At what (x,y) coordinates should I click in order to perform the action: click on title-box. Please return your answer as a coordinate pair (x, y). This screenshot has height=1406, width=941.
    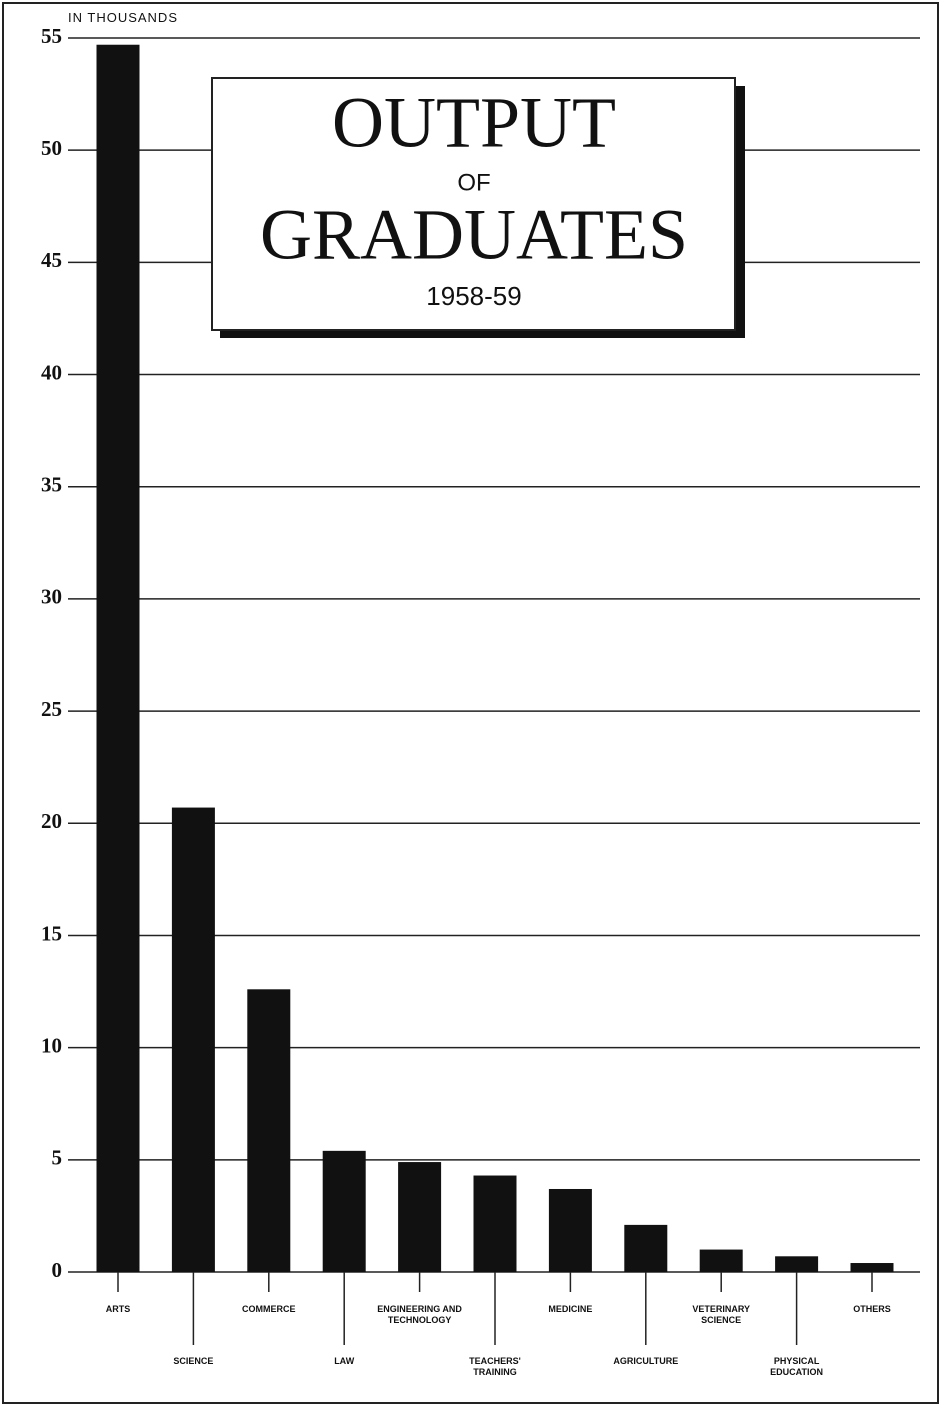
    Looking at the image, I should click on (473, 204).